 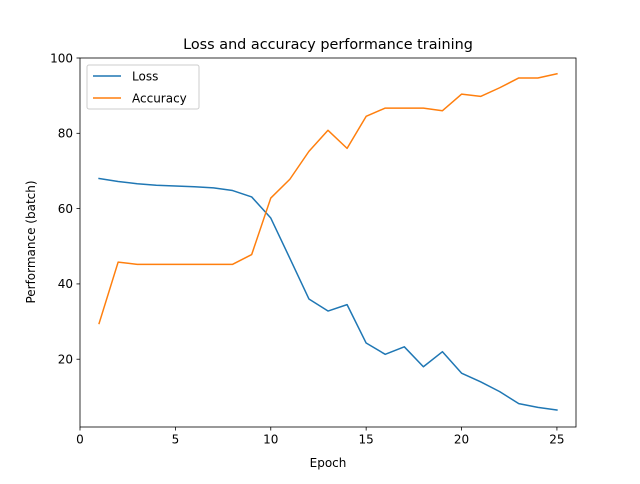 I want to click on x-tick-label: 20, so click(x=461, y=440).